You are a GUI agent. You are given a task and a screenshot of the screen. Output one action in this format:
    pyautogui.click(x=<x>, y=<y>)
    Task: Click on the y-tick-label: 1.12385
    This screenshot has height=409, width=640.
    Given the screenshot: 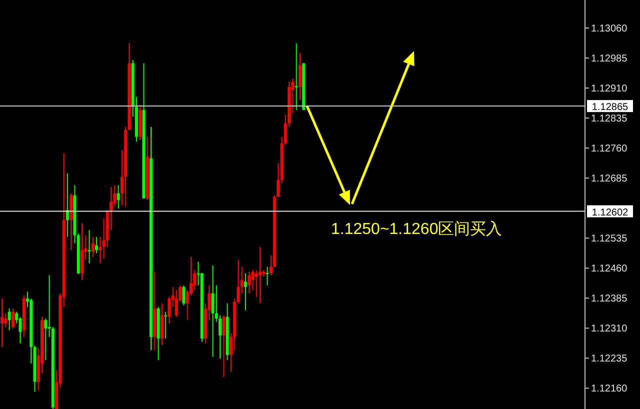 What is the action you would take?
    pyautogui.click(x=609, y=299)
    